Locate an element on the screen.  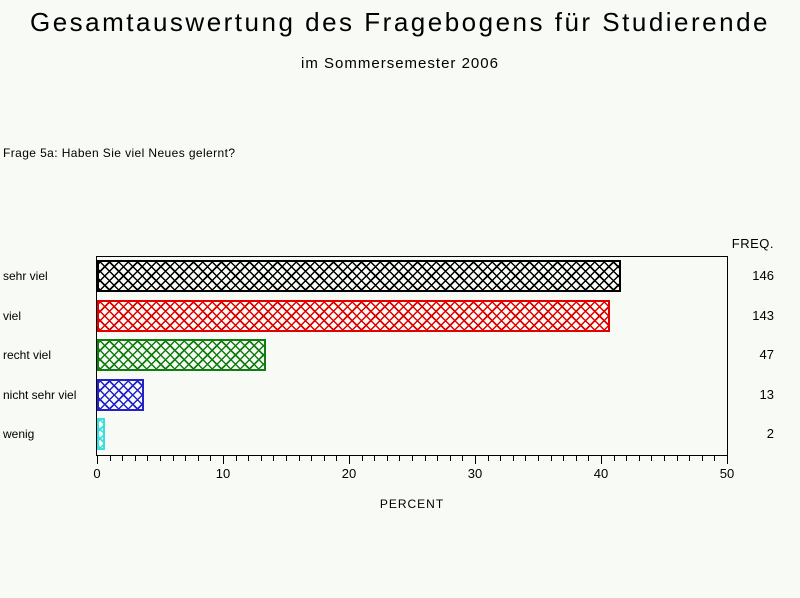
freq-value: 2 is located at coordinates (770, 434).